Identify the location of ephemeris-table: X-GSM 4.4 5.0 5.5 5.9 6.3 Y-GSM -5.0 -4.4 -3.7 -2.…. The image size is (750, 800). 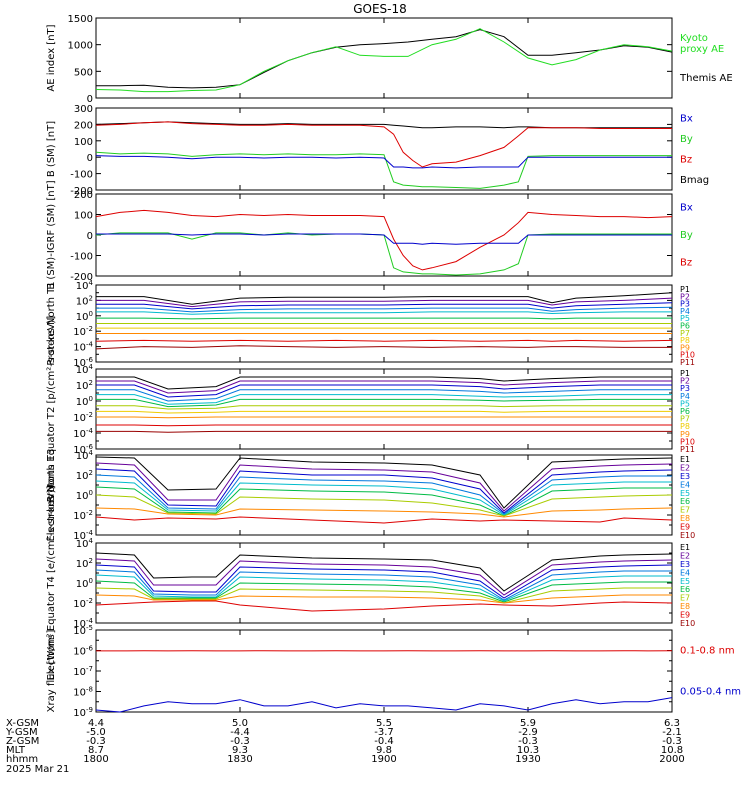
(345, 746).